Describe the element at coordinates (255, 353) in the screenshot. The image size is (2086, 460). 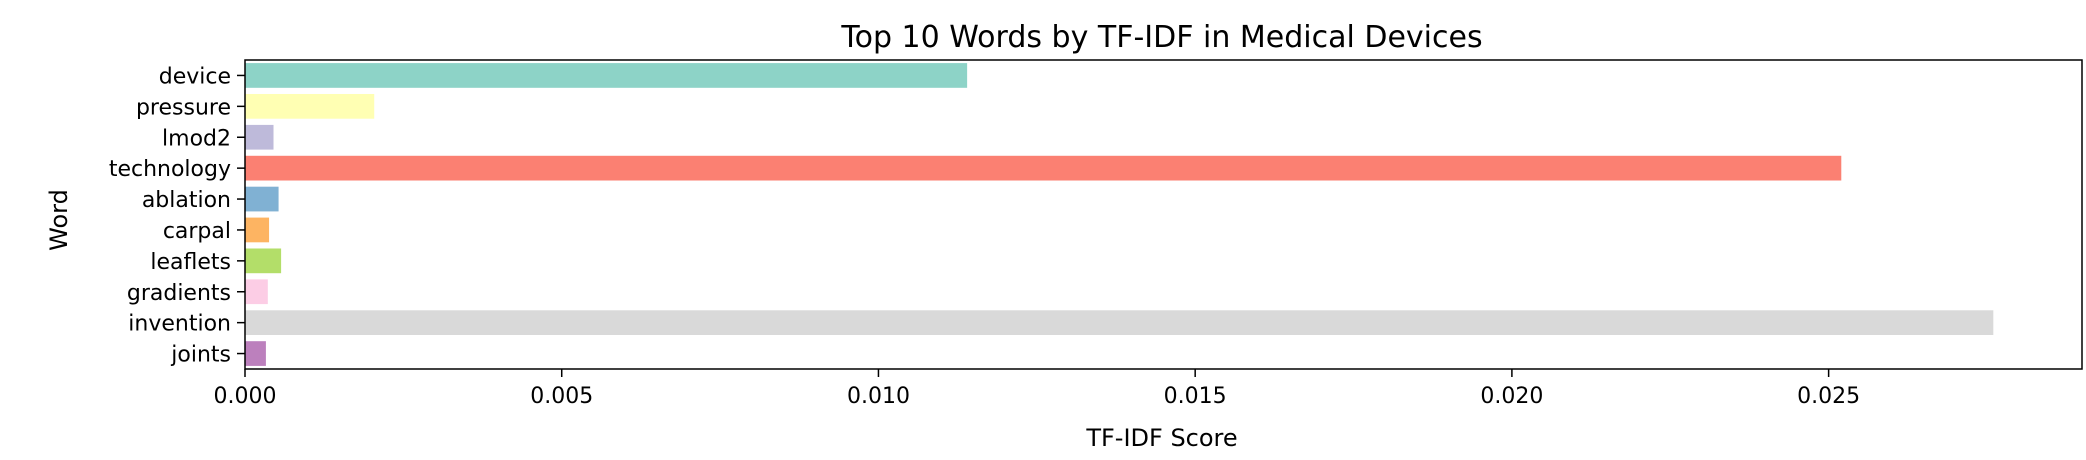
I see `bar-joints` at that location.